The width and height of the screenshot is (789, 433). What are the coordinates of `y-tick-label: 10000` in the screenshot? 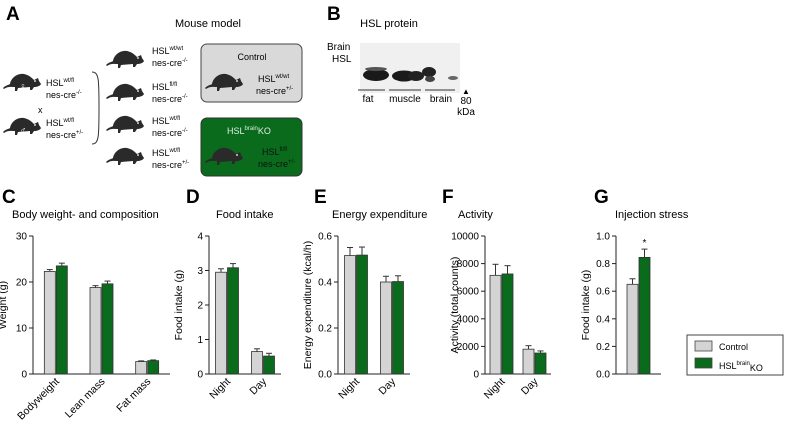 It's located at (465, 237).